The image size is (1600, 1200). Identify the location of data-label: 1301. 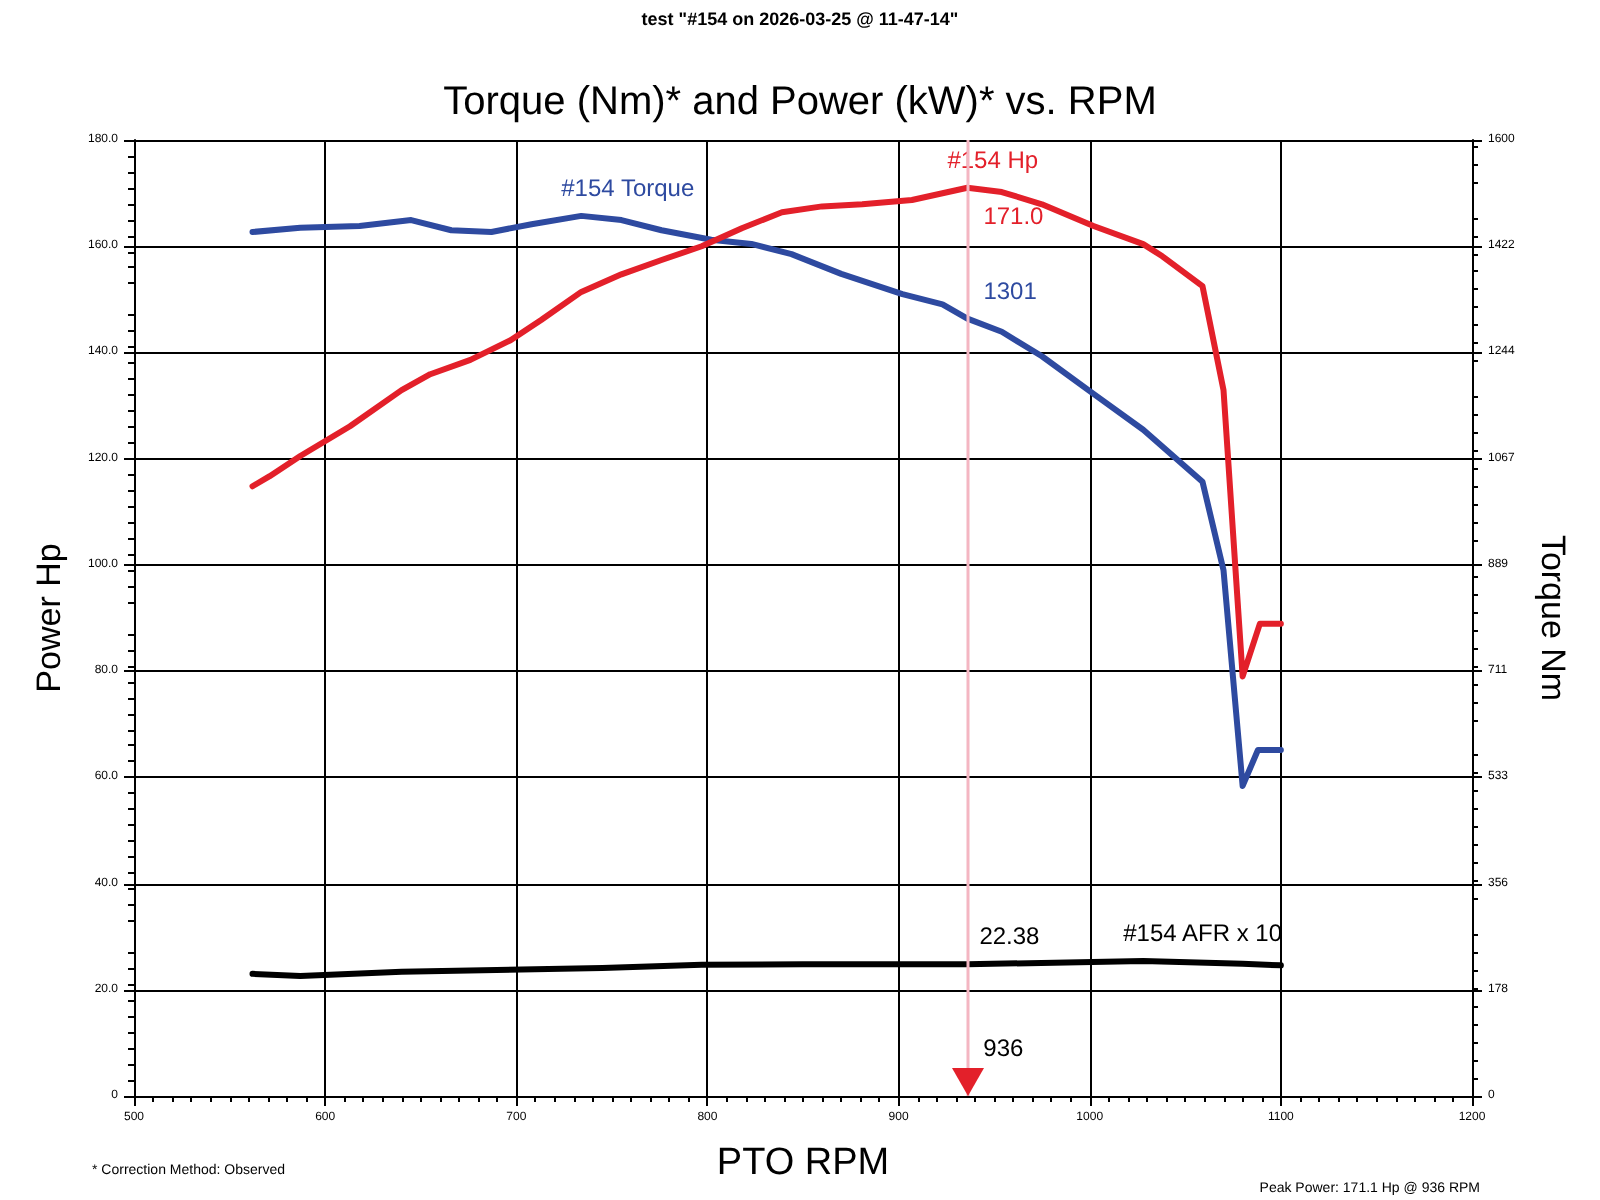
(1010, 290).